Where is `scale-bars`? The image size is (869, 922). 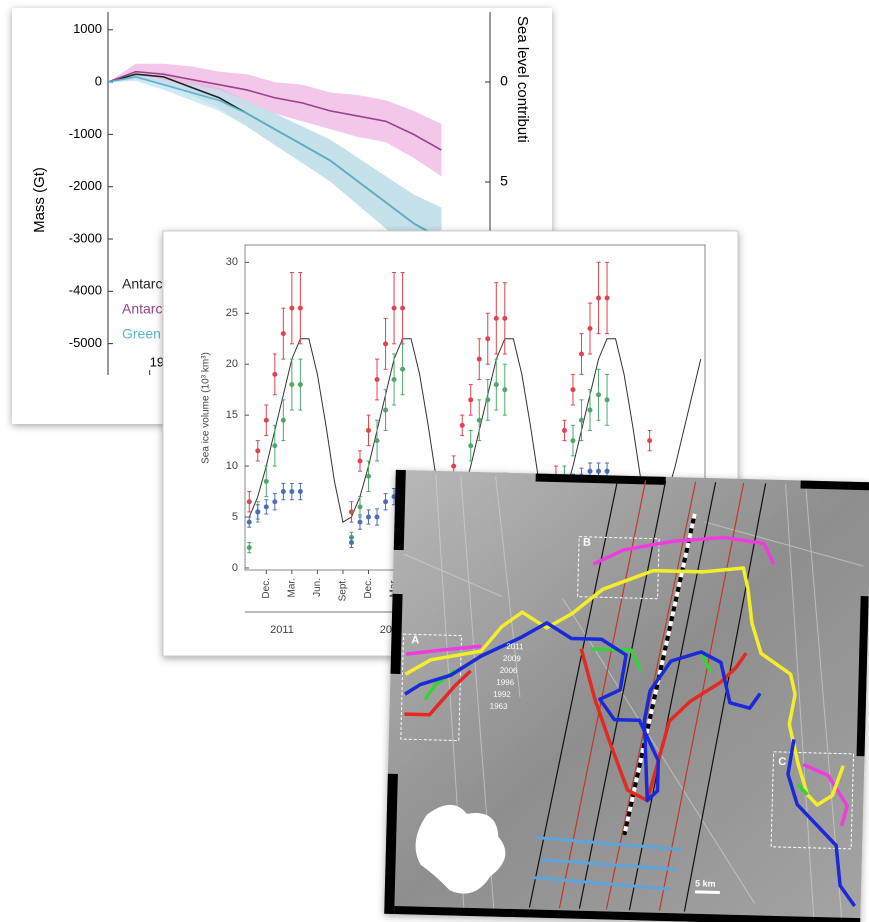 scale-bars is located at coordinates (607, 863).